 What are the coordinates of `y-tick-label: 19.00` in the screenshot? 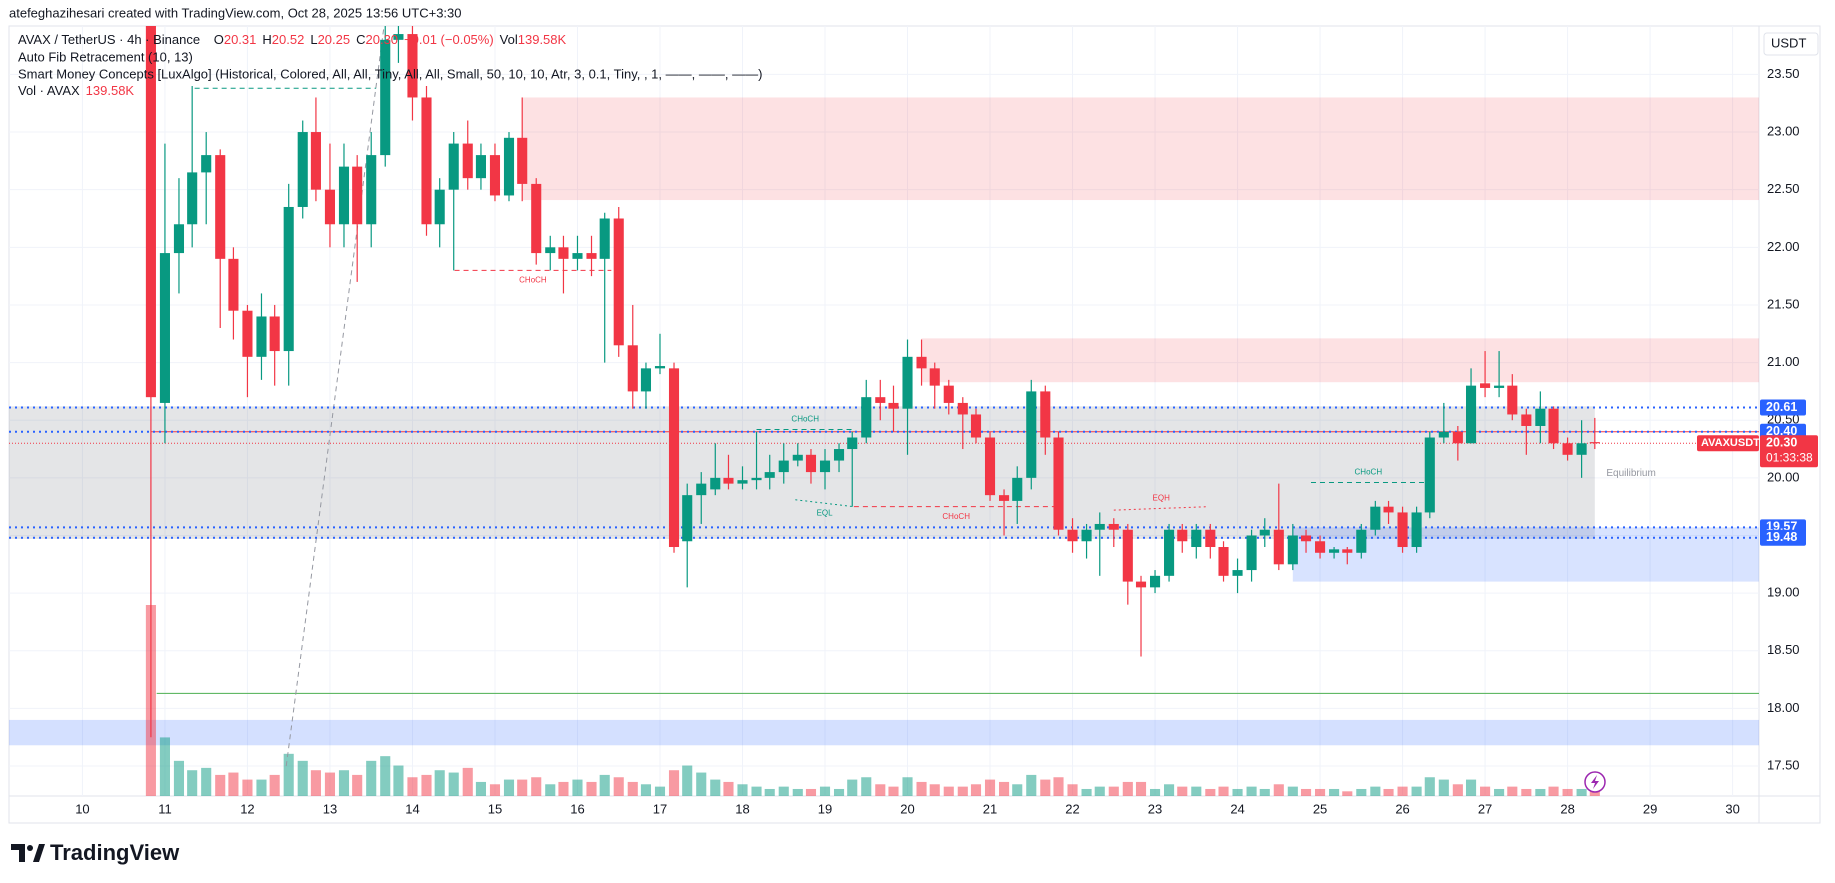 It's located at (1783, 592).